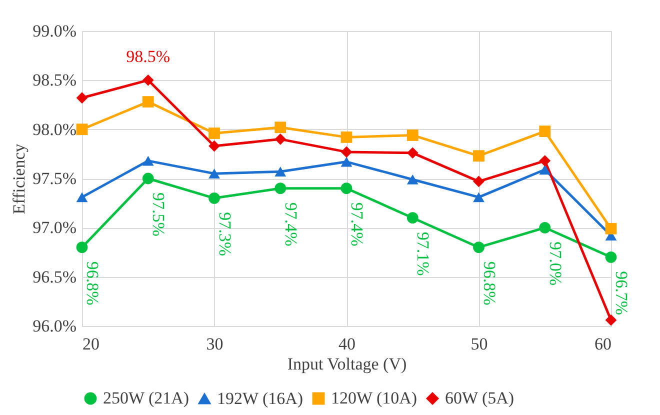  I want to click on x-tick-label: 20, so click(91, 344).